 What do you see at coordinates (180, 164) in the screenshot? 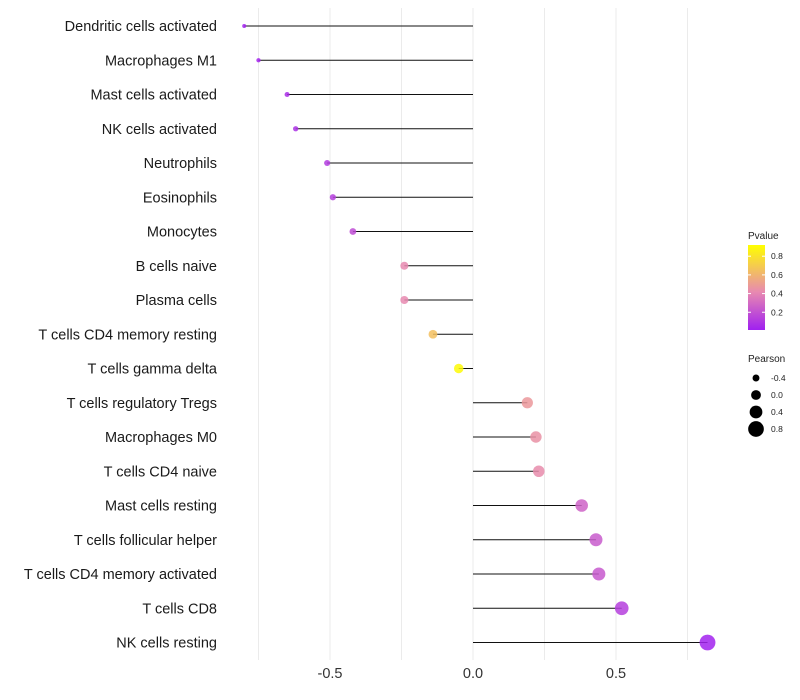
I see `category-label: Neutrophils` at bounding box center [180, 164].